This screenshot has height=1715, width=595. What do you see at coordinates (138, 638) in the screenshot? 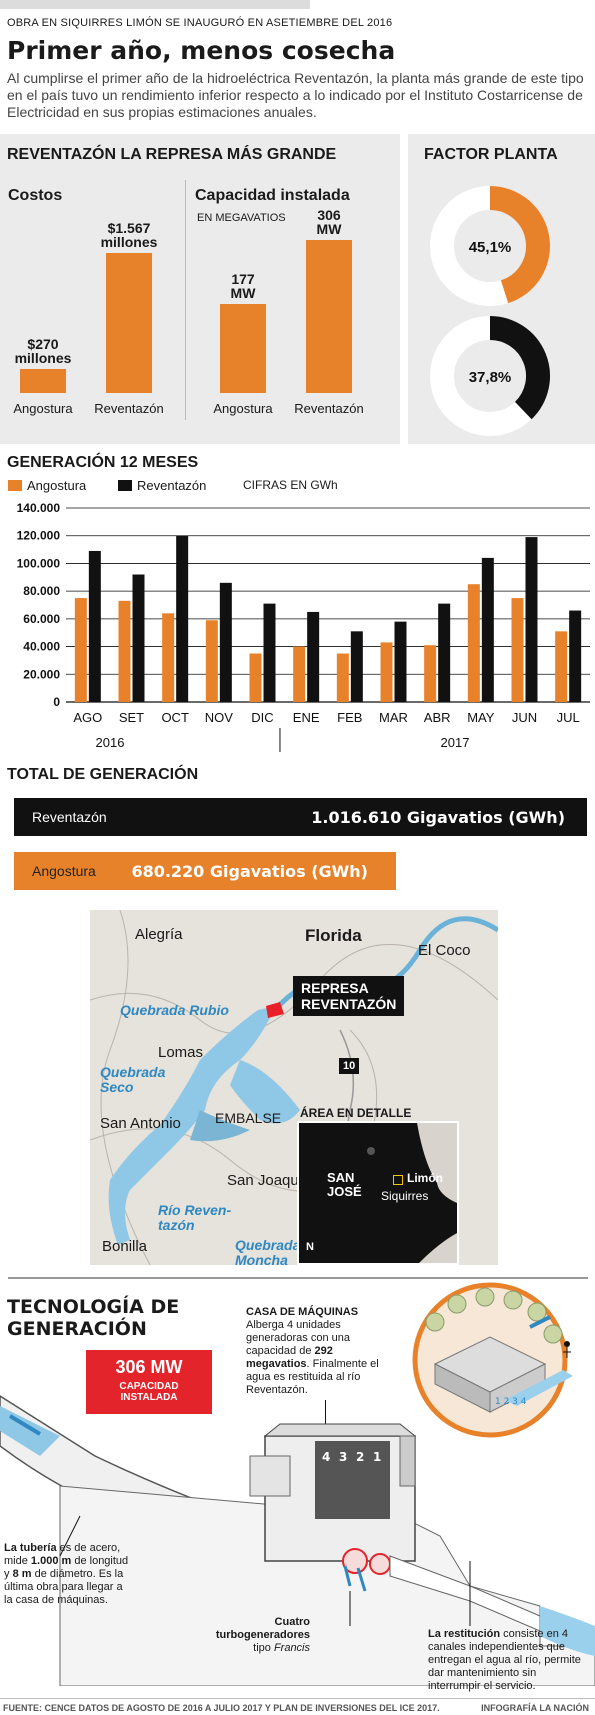
I see `bar-reventazón-set` at bounding box center [138, 638].